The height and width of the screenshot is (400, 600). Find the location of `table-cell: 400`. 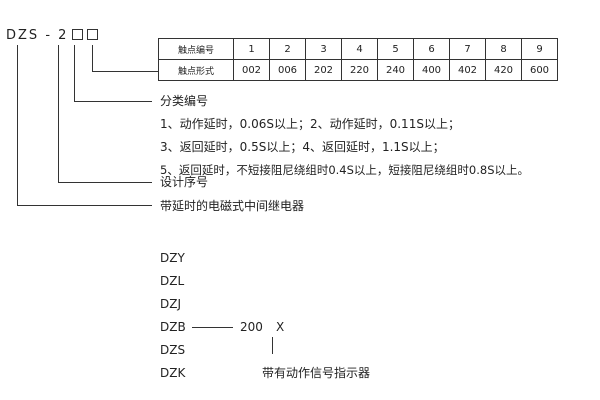

table-cell: 400 is located at coordinates (431, 70).